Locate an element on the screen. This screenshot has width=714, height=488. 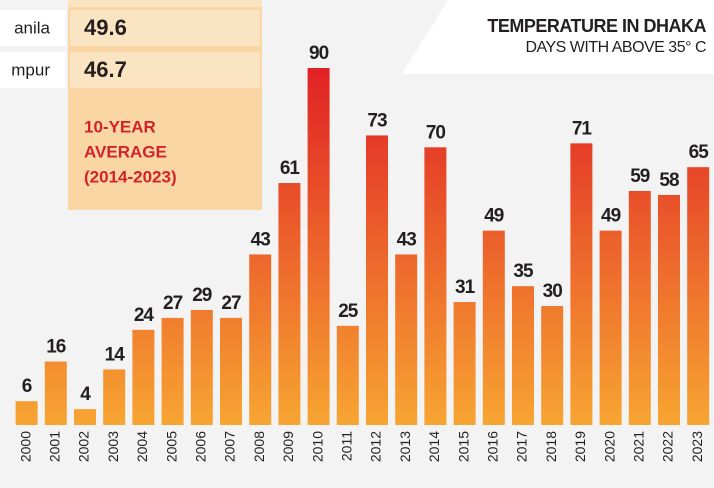
inset-note: 10-YEAR is located at coordinates (120, 126).